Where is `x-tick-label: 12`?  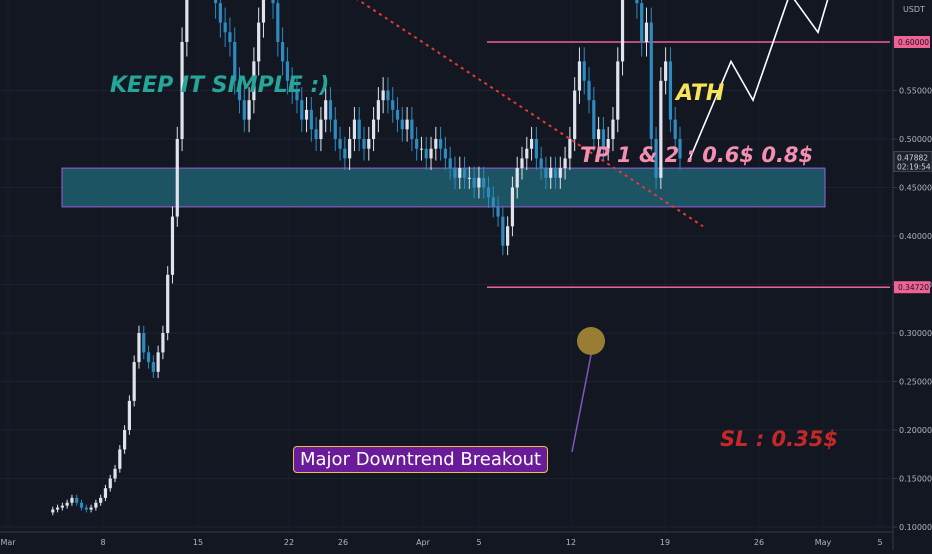 x-tick-label: 12 is located at coordinates (571, 542).